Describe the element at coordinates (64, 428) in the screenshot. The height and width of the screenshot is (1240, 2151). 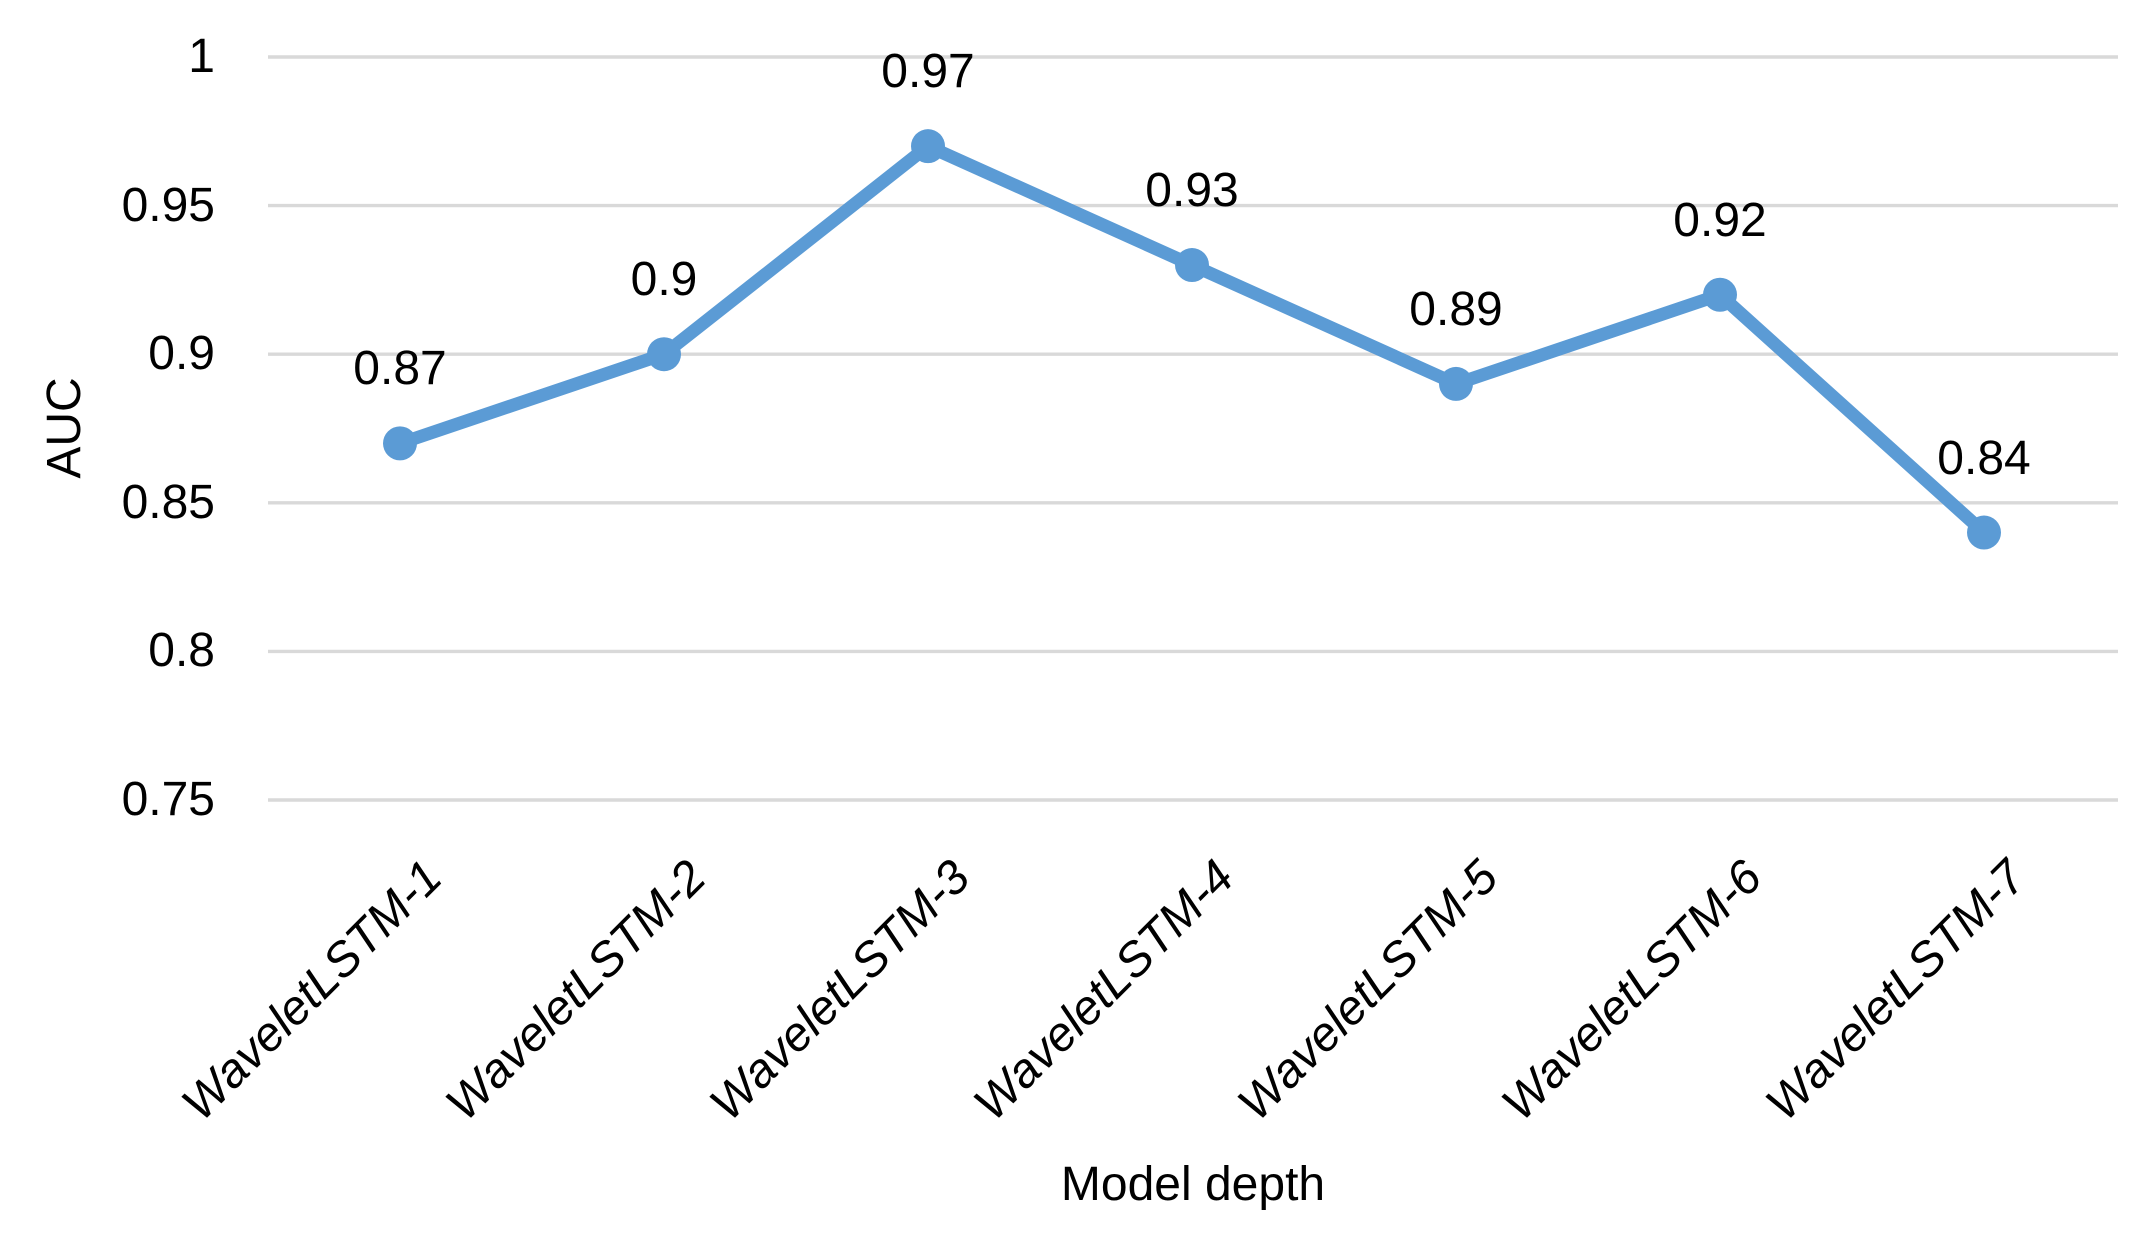
I see `y-axis-title: AUC` at that location.